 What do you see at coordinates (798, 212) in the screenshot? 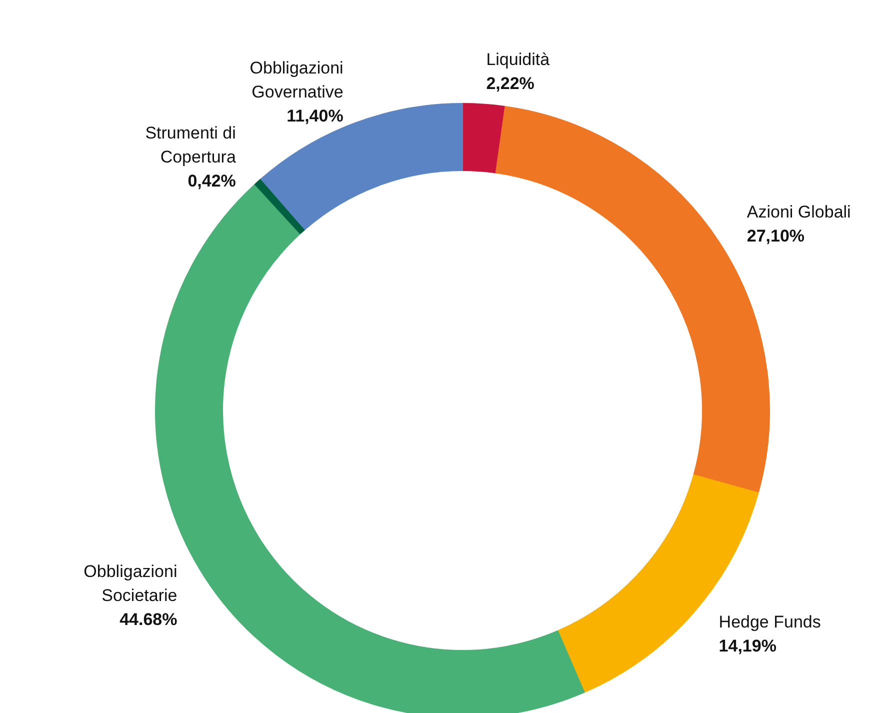
I see `slice-label: Azioni Globali` at bounding box center [798, 212].